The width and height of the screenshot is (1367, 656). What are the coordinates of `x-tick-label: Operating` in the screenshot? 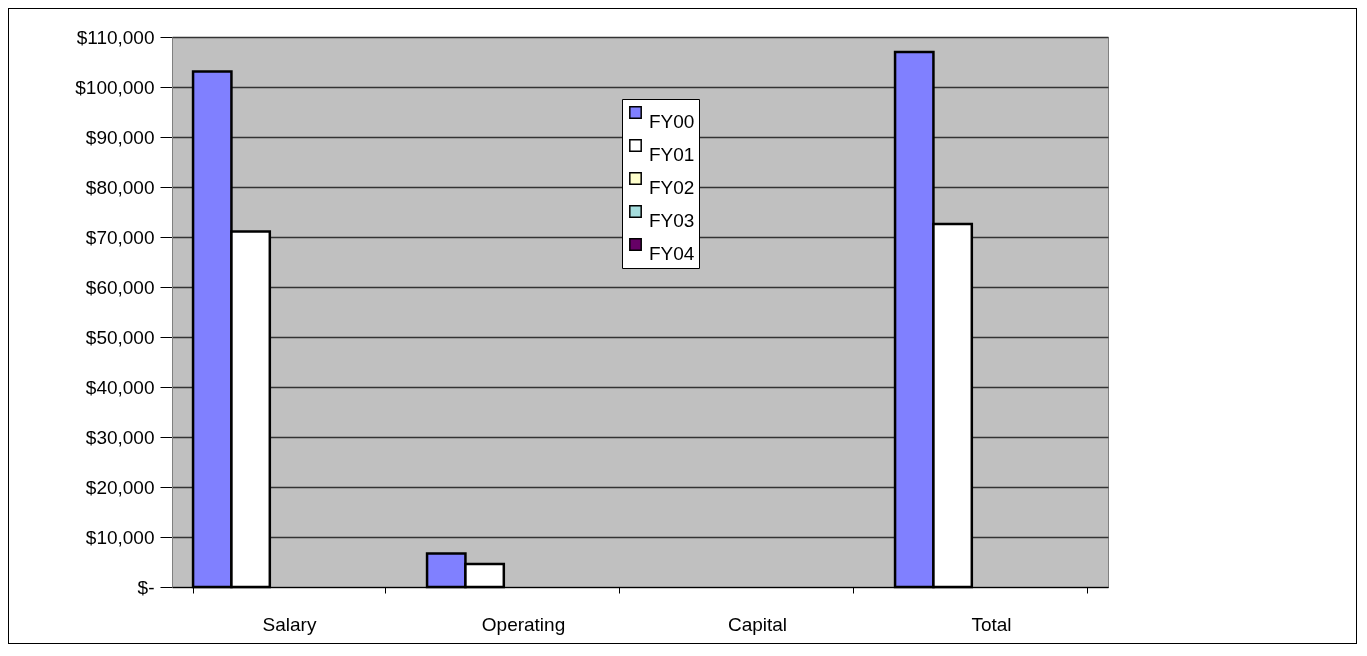 It's located at (523, 624).